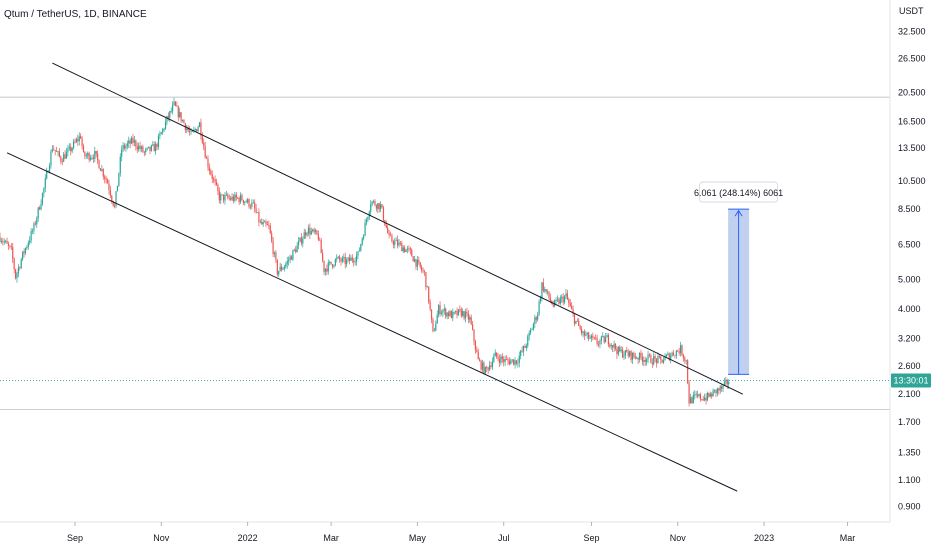 The width and height of the screenshot is (932, 550). I want to click on x-tick-label: Mar, so click(331, 538).